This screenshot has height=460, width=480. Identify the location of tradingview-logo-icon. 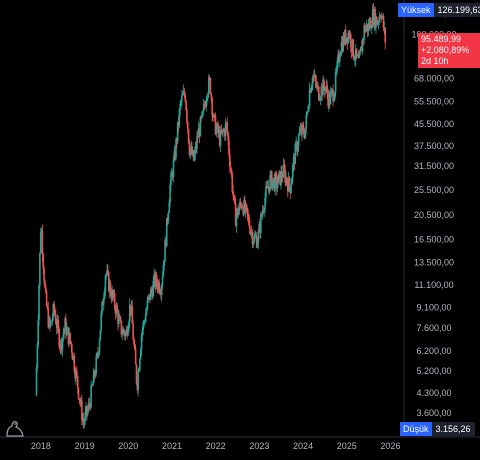
(15, 428).